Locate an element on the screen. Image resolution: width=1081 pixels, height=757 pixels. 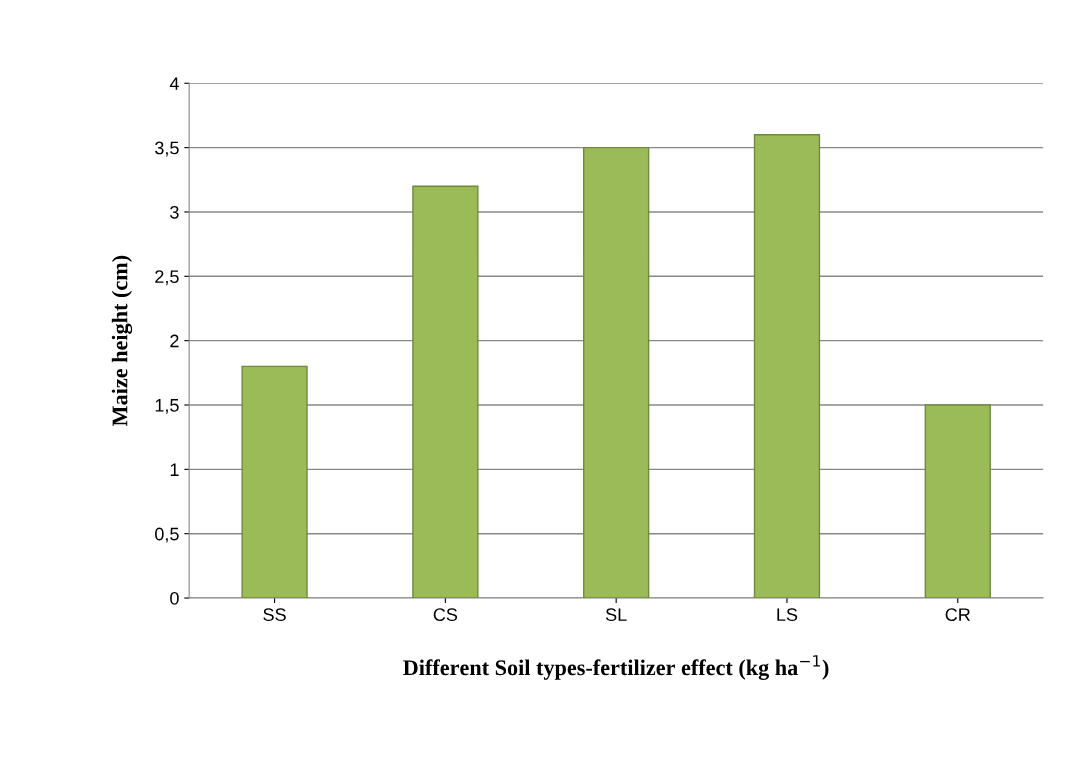
y-tick-label: 0 is located at coordinates (174, 598).